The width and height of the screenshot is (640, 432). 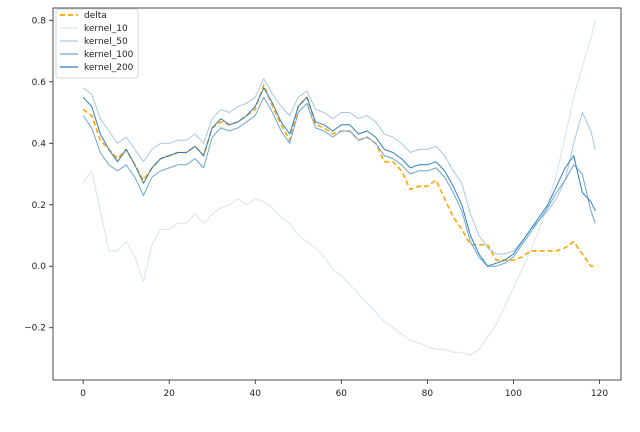 I want to click on y-tick-label: 0.6, so click(x=39, y=83).